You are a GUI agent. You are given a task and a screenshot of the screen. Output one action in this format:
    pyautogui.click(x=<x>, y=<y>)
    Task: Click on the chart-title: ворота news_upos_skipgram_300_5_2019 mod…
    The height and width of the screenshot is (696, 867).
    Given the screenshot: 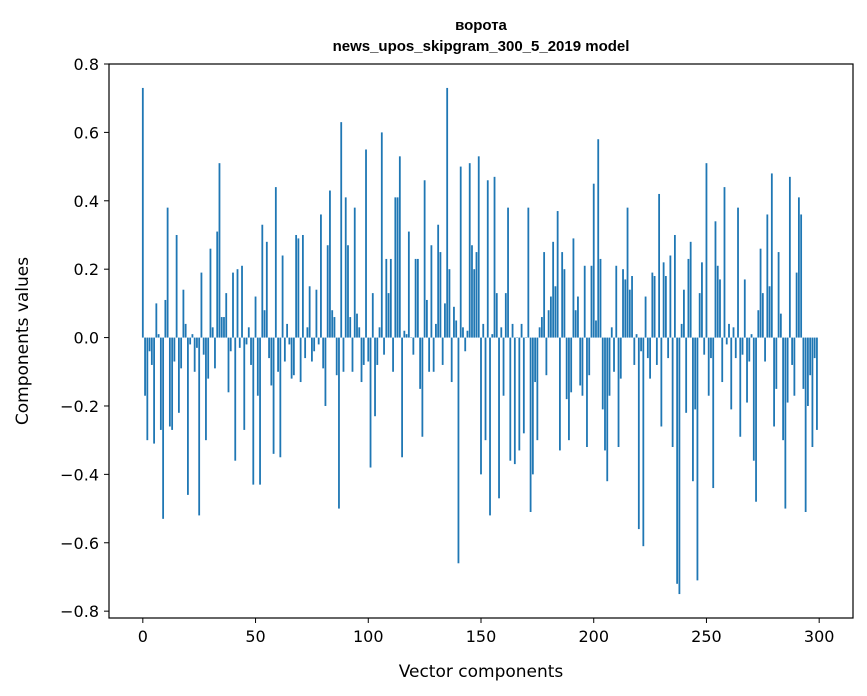 What is the action you would take?
    pyautogui.click(x=481, y=36)
    